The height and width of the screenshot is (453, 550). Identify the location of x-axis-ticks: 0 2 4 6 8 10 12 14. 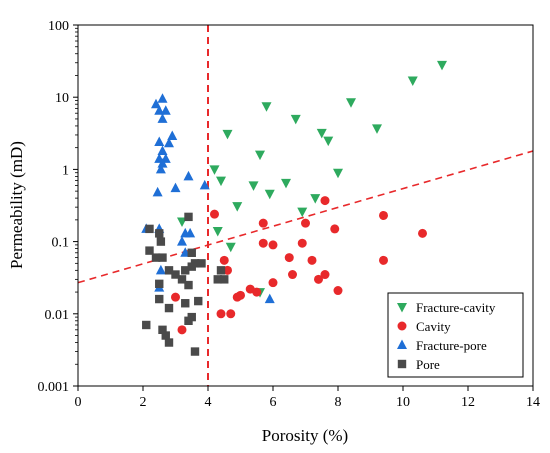
(307, 398).